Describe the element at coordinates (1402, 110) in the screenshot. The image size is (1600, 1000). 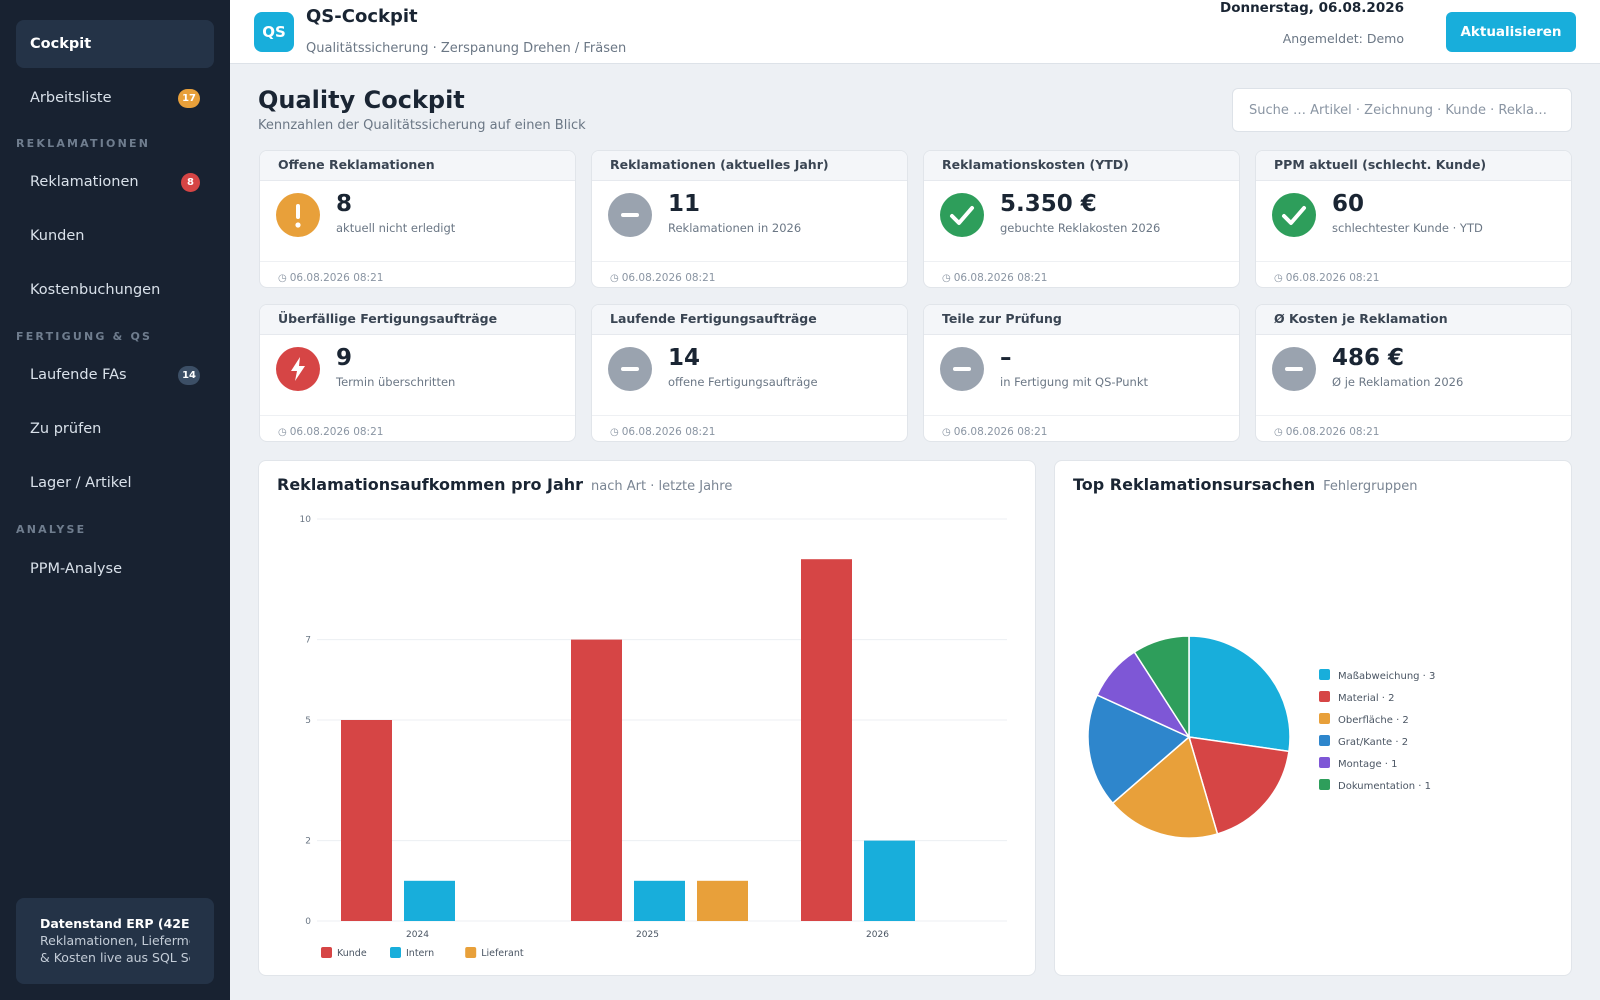
I see `search-input` at that location.